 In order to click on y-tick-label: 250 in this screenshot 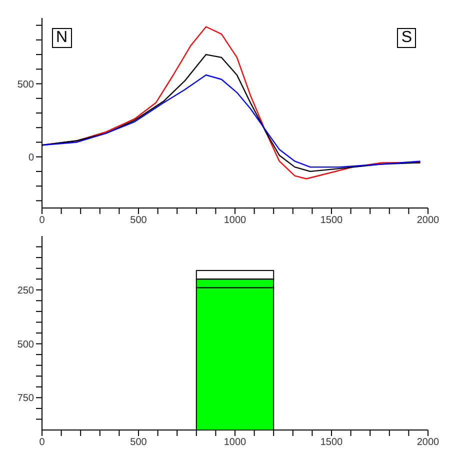, I will do `click(25, 290)`.